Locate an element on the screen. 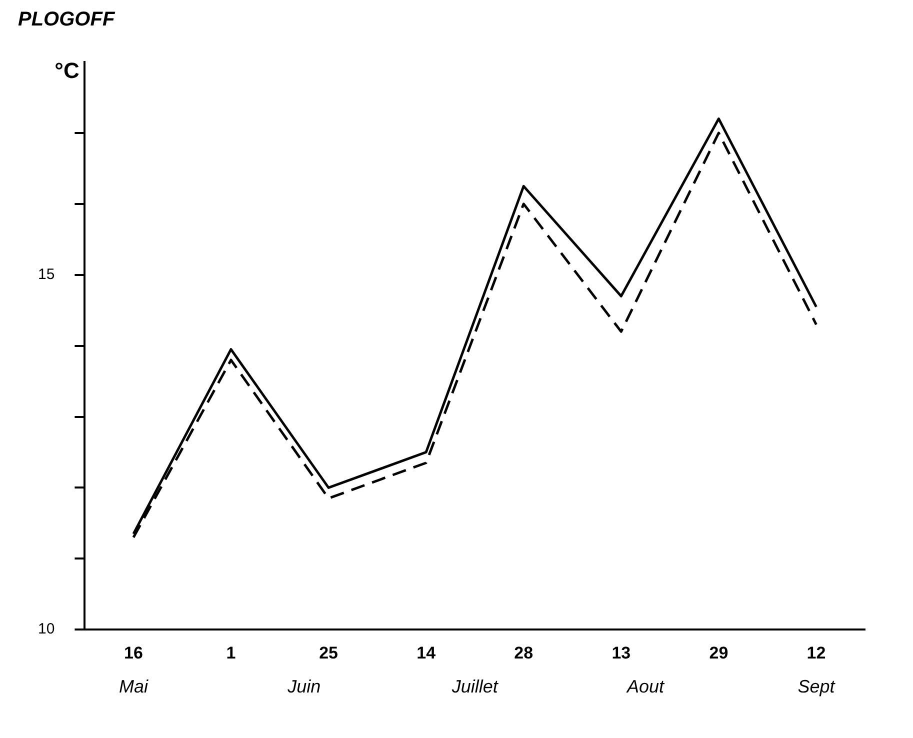 The width and height of the screenshot is (913, 738). text: Sept is located at coordinates (817, 686).